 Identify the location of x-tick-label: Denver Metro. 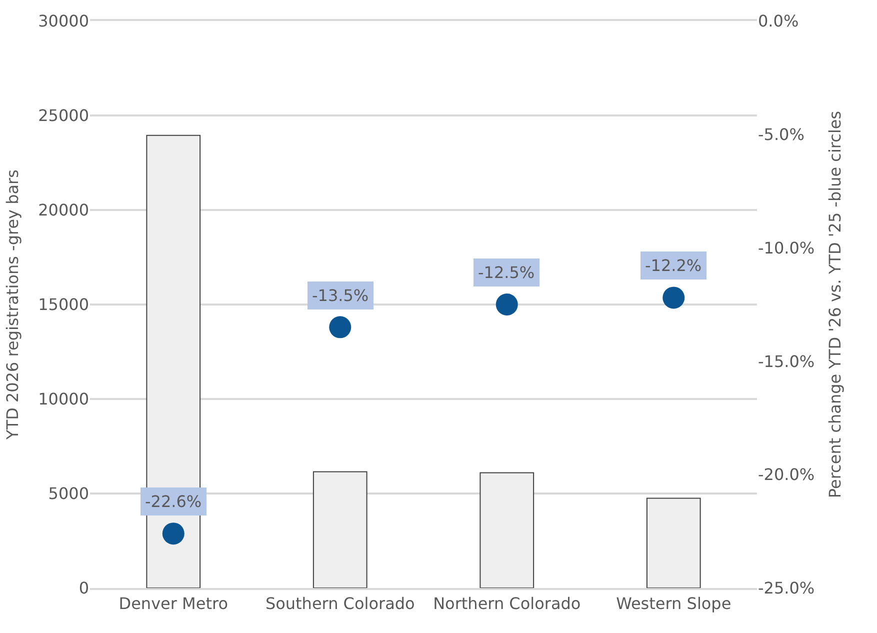
(173, 603).